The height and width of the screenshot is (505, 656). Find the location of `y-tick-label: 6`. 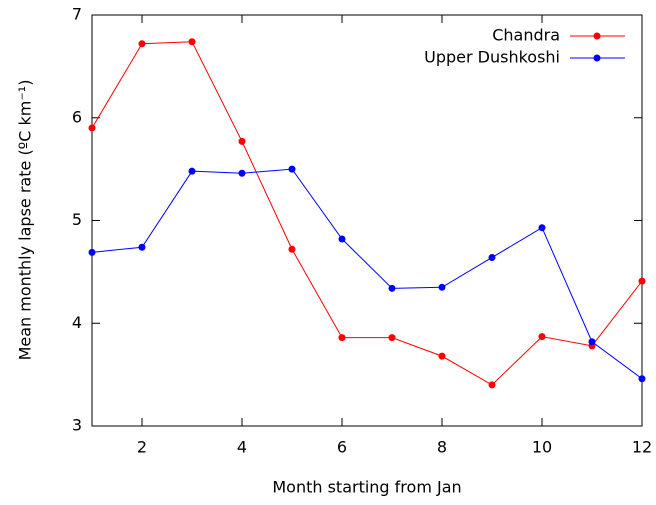

y-tick-label: 6 is located at coordinates (77, 116).